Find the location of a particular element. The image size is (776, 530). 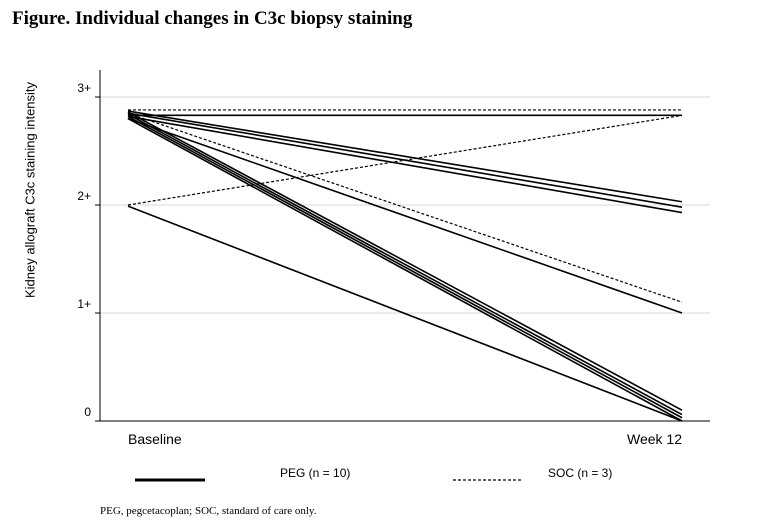

x-tick-label: Baseline is located at coordinates (155, 439).